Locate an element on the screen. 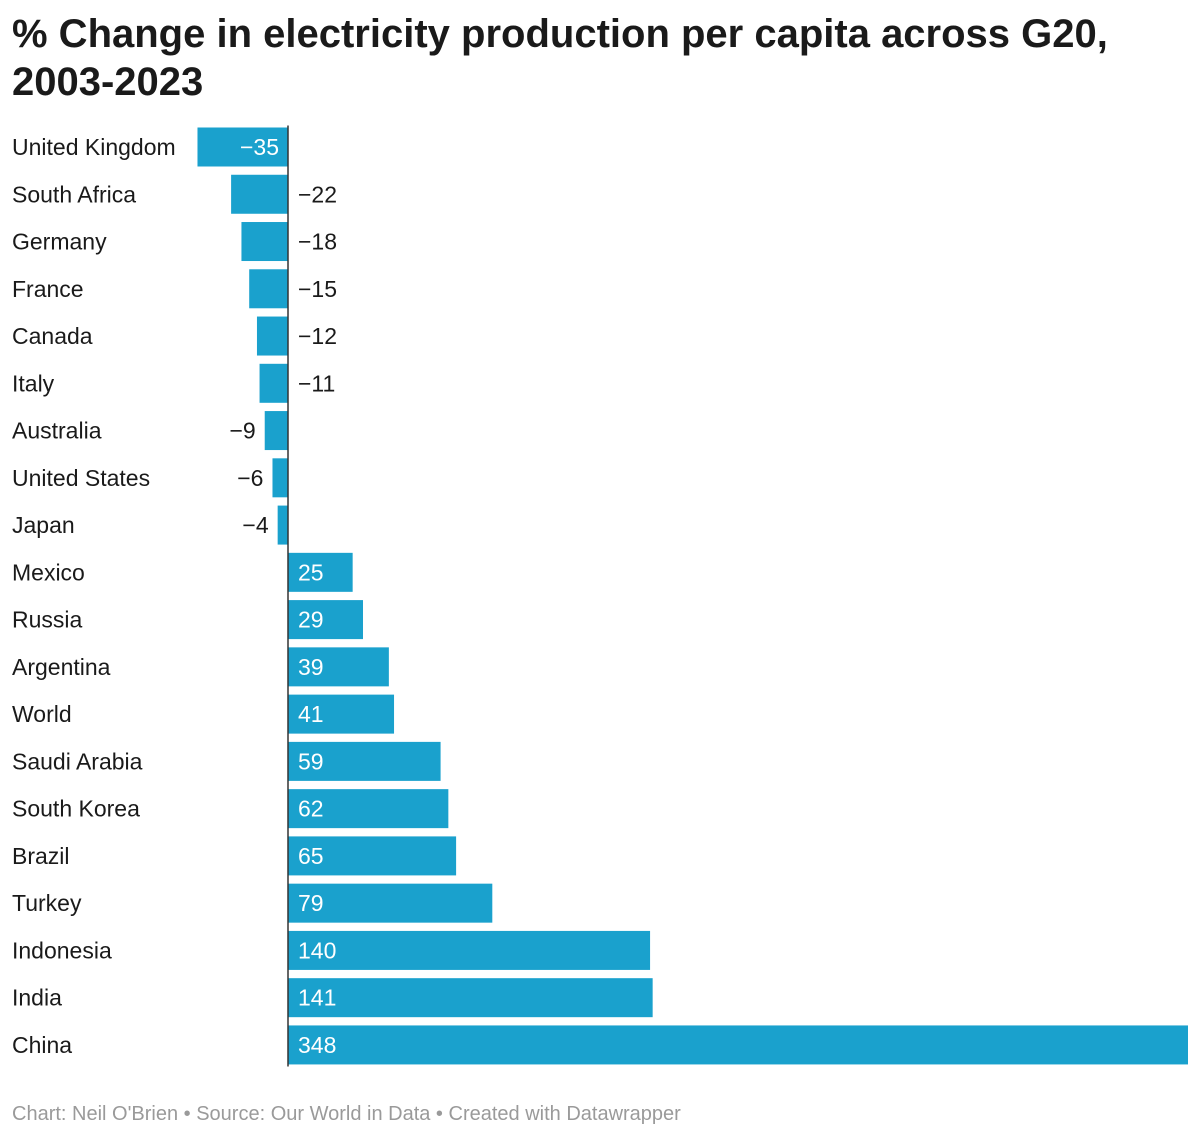 The height and width of the screenshot is (1139, 1200). bar-brazil is located at coordinates (372, 856).